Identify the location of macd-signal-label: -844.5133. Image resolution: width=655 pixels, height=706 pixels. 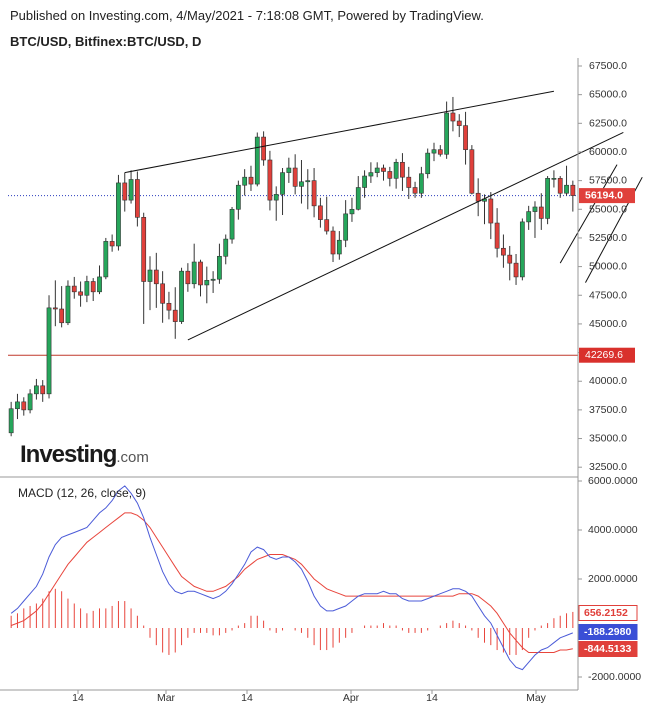
(607, 649).